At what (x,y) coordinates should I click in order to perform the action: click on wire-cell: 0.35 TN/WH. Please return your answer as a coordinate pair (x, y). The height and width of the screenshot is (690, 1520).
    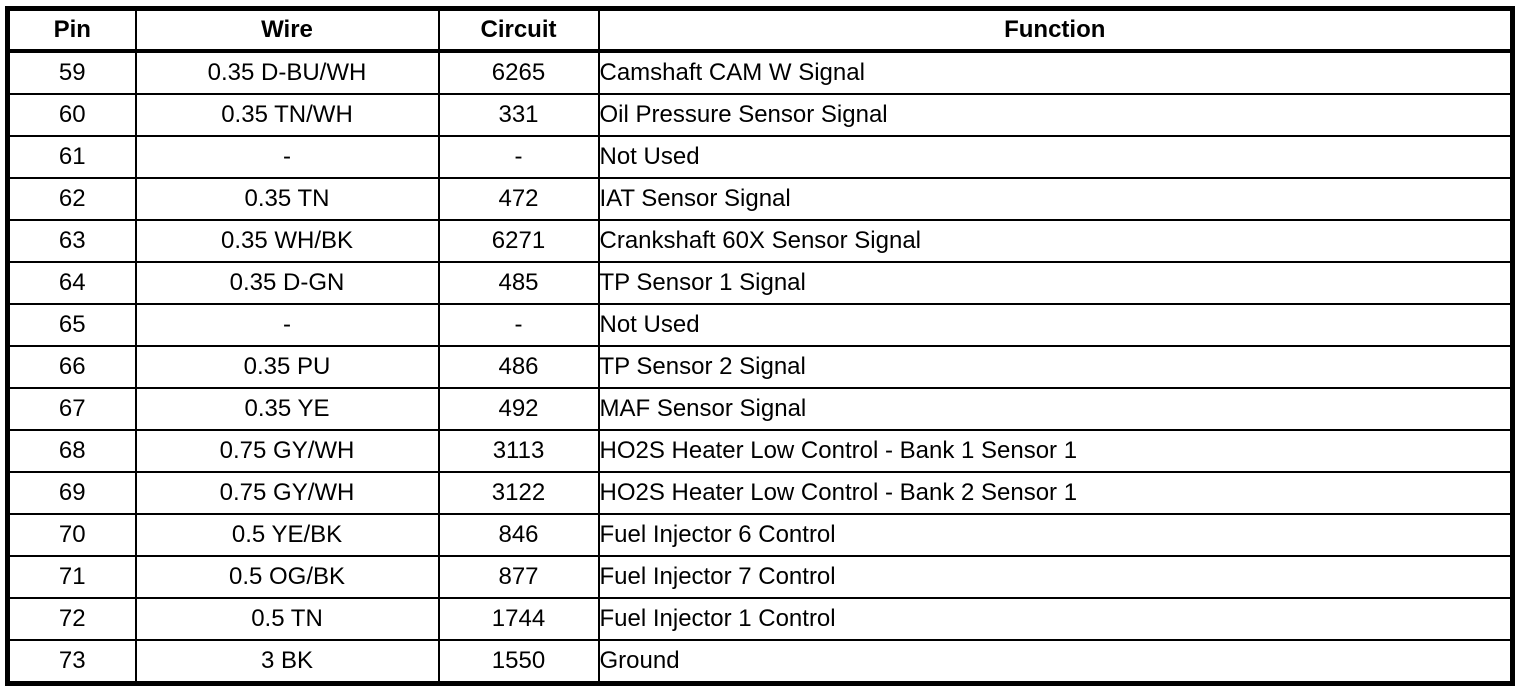
    Looking at the image, I should click on (287, 115).